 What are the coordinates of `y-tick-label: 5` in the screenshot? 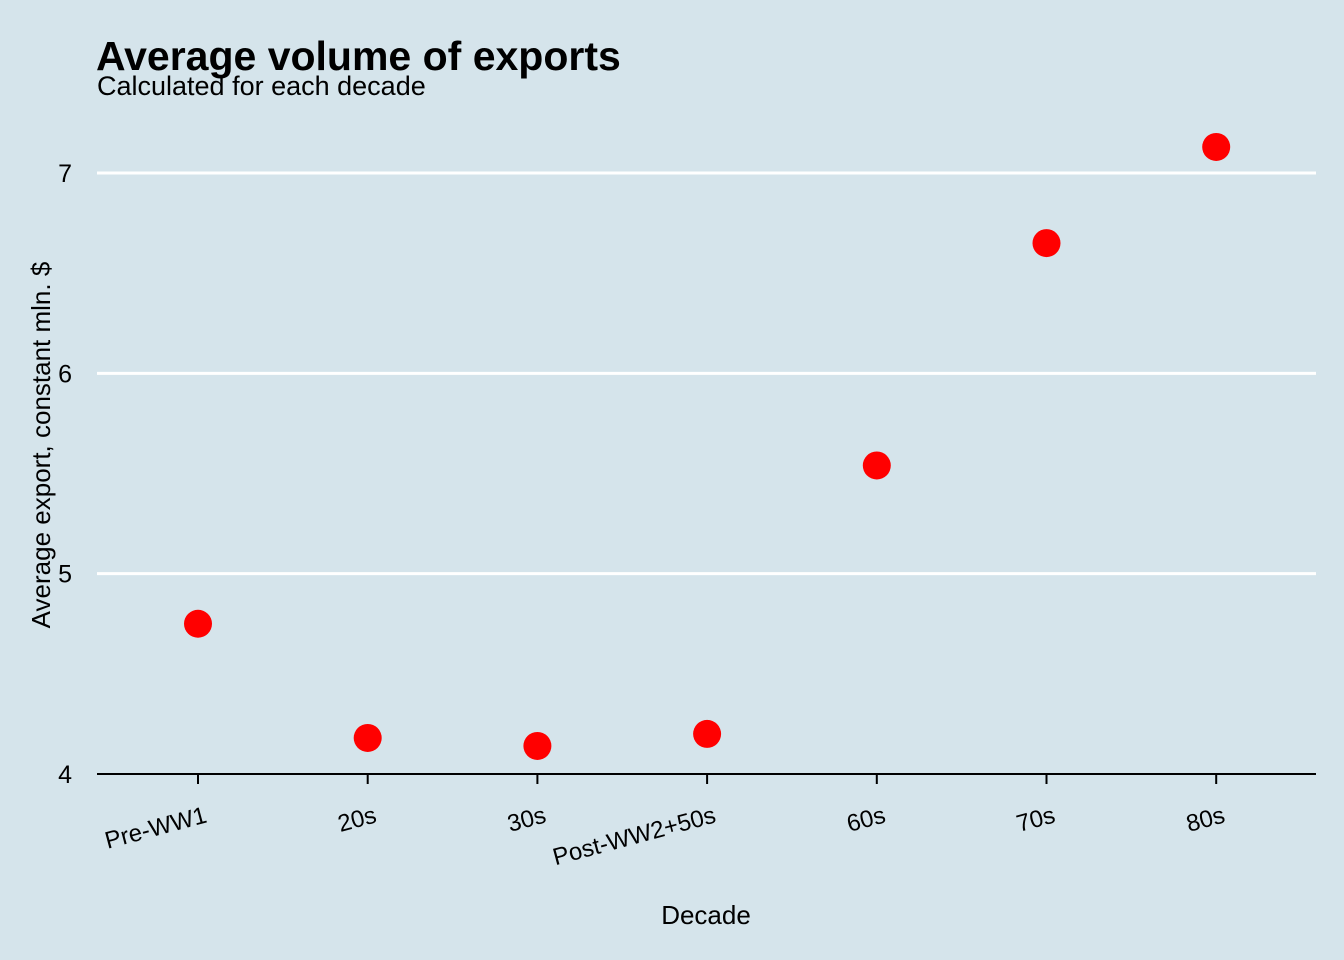 It's located at (65, 575).